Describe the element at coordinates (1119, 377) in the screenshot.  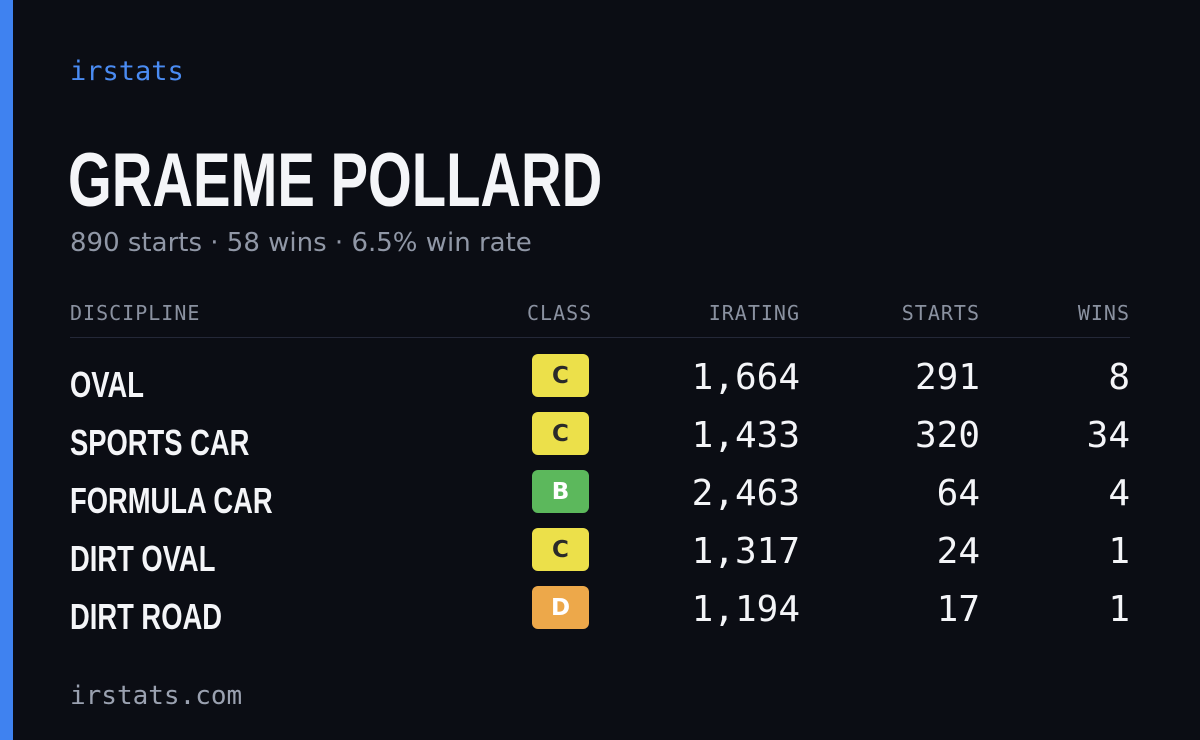
I see `wins-value: 8` at that location.